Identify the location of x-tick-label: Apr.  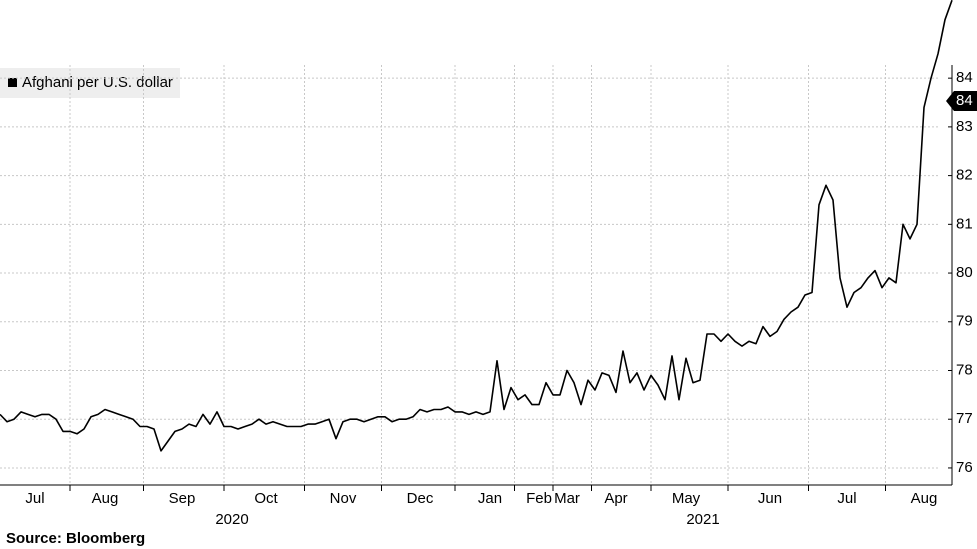
(615, 498).